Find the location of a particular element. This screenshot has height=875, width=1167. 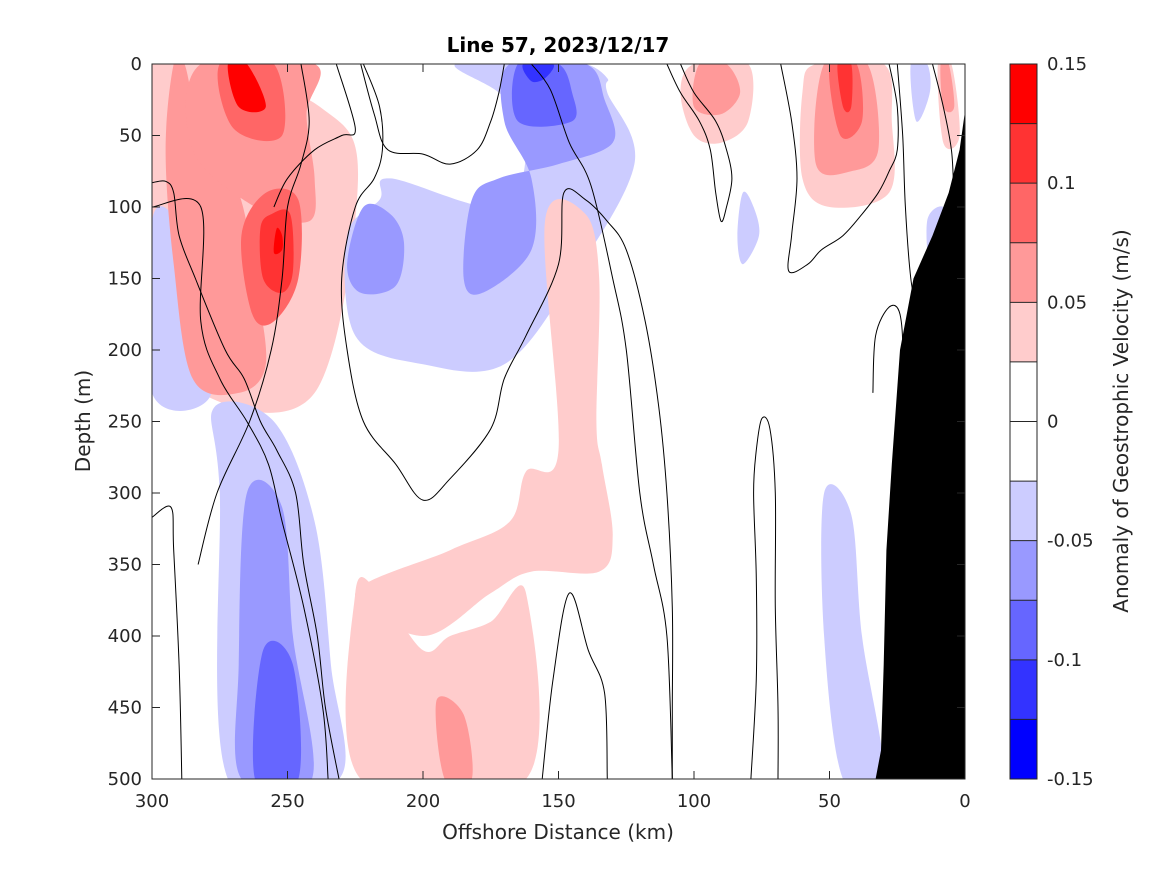

x-tick-label: 150 is located at coordinates (558, 801).